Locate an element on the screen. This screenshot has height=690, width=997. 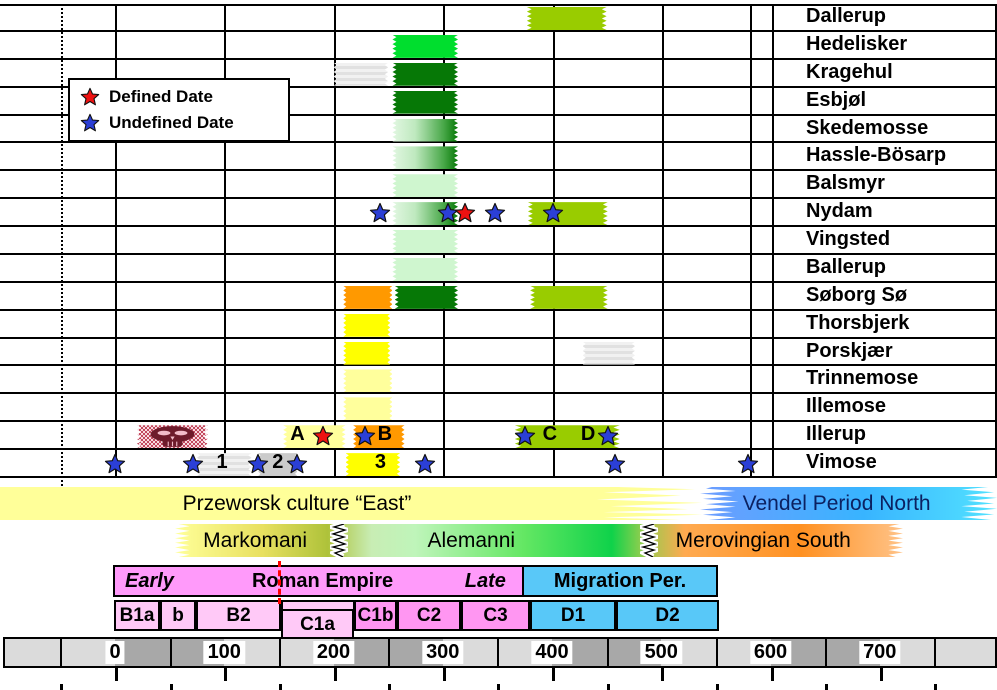
site-row: Nydam is located at coordinates (498, 213).